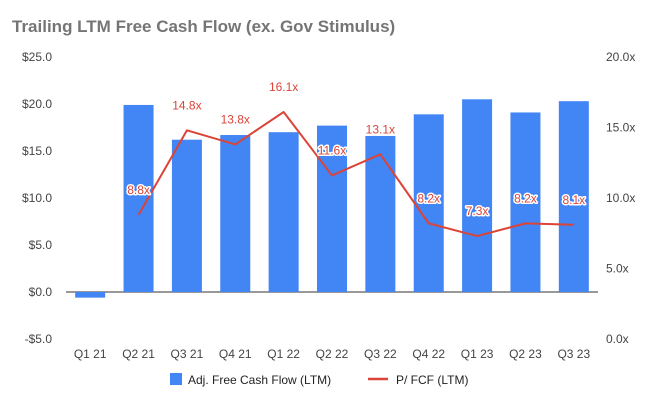  I want to click on left-tick-label: $5.0, so click(41, 245).